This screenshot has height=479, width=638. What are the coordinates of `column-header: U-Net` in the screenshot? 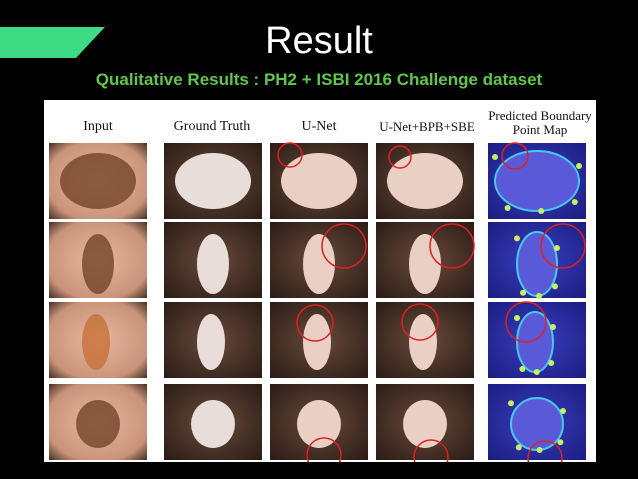 It's located at (319, 126).